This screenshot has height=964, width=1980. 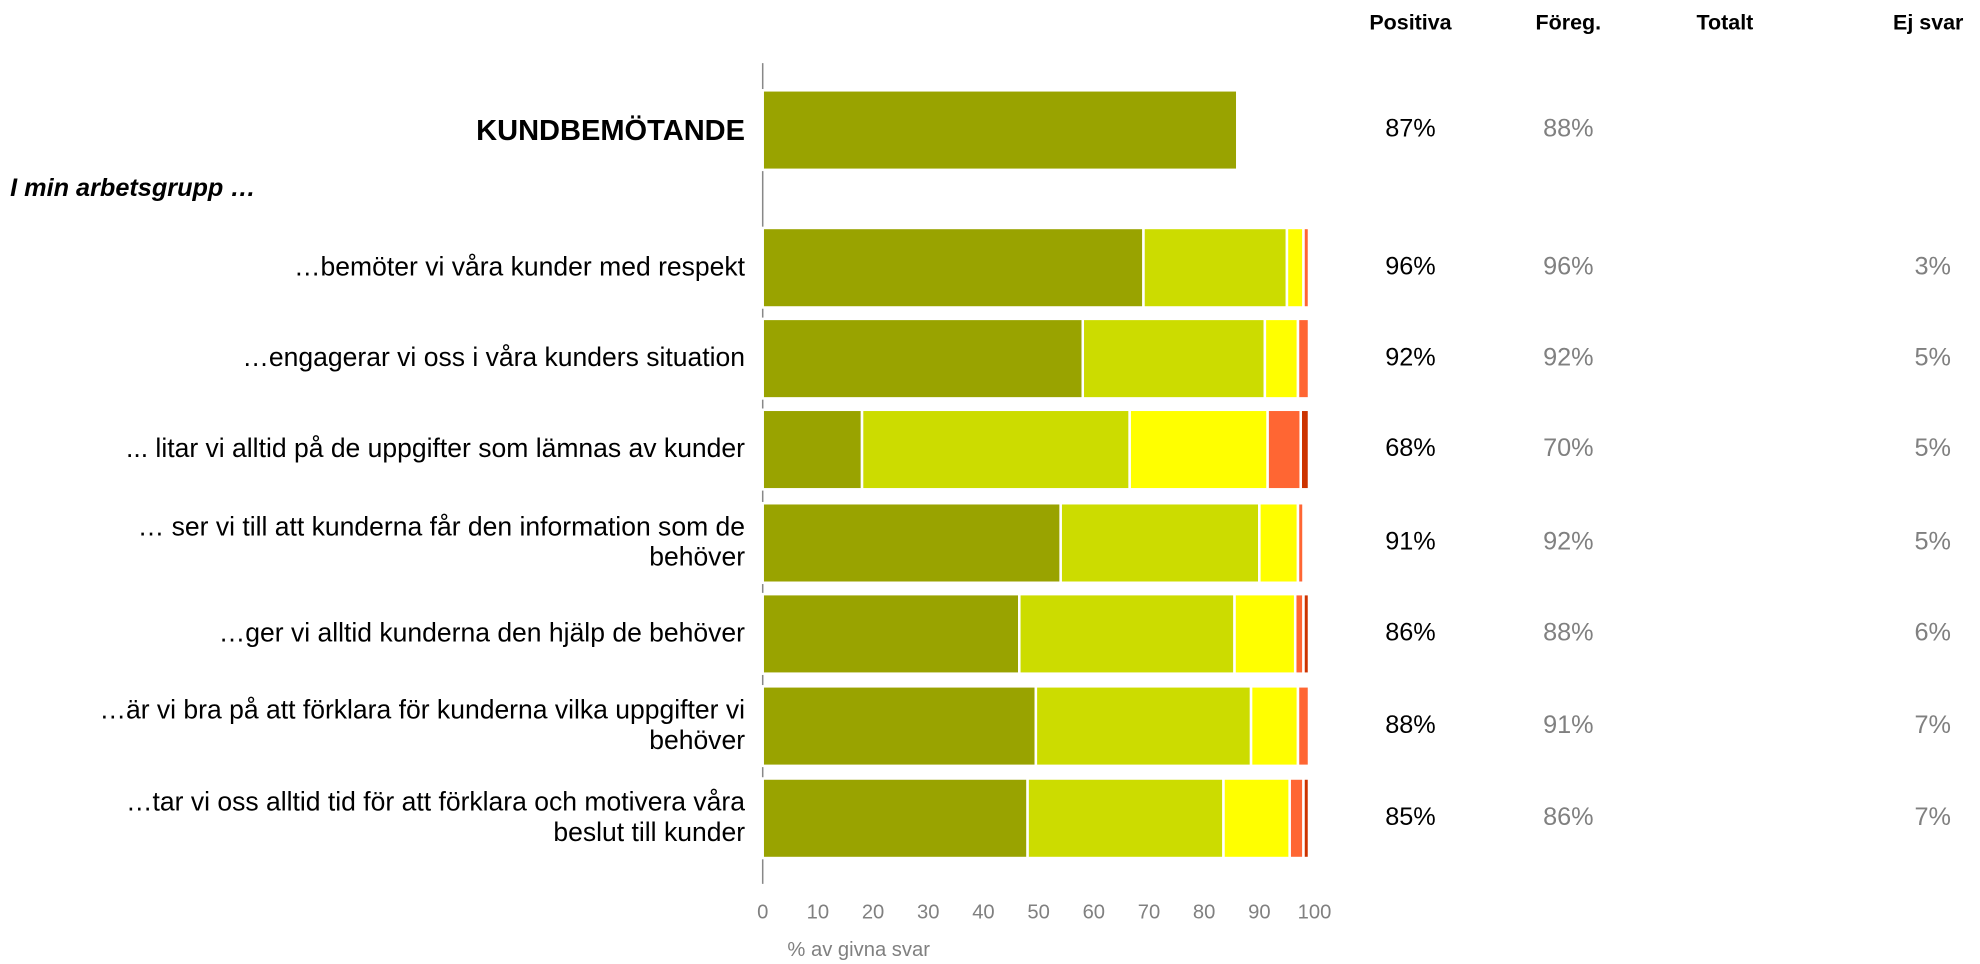 I want to click on x-tick-label: 70, so click(x=1149, y=912).